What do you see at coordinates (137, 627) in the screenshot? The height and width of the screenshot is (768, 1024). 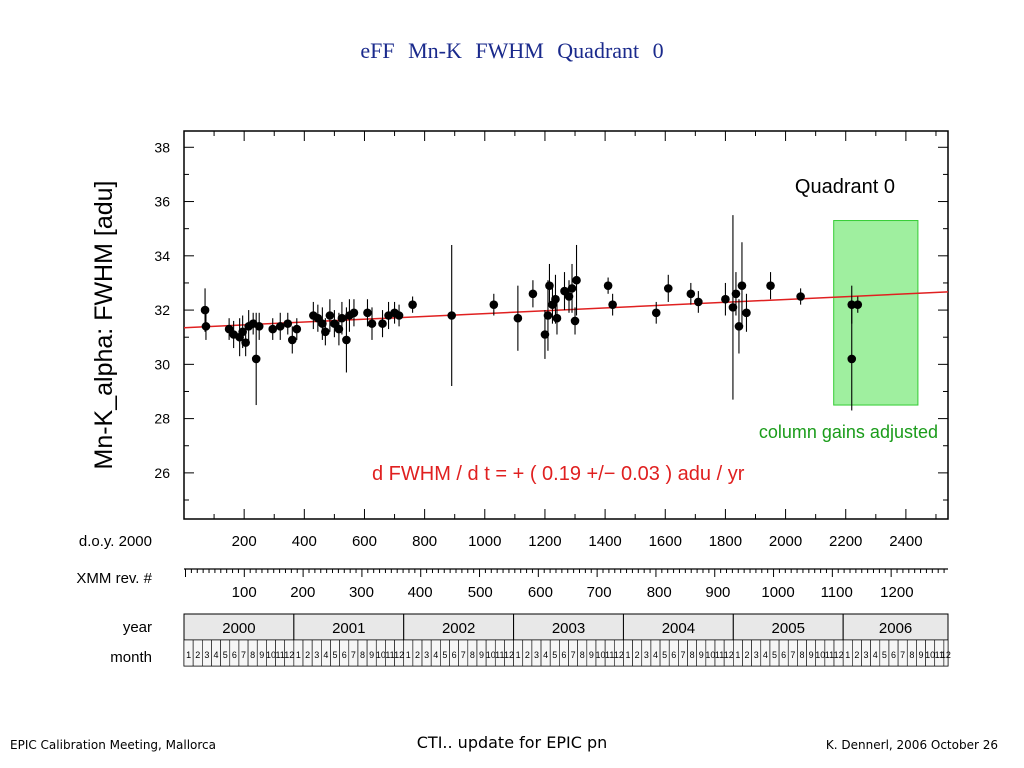 I see `year-axis-label: year` at bounding box center [137, 627].